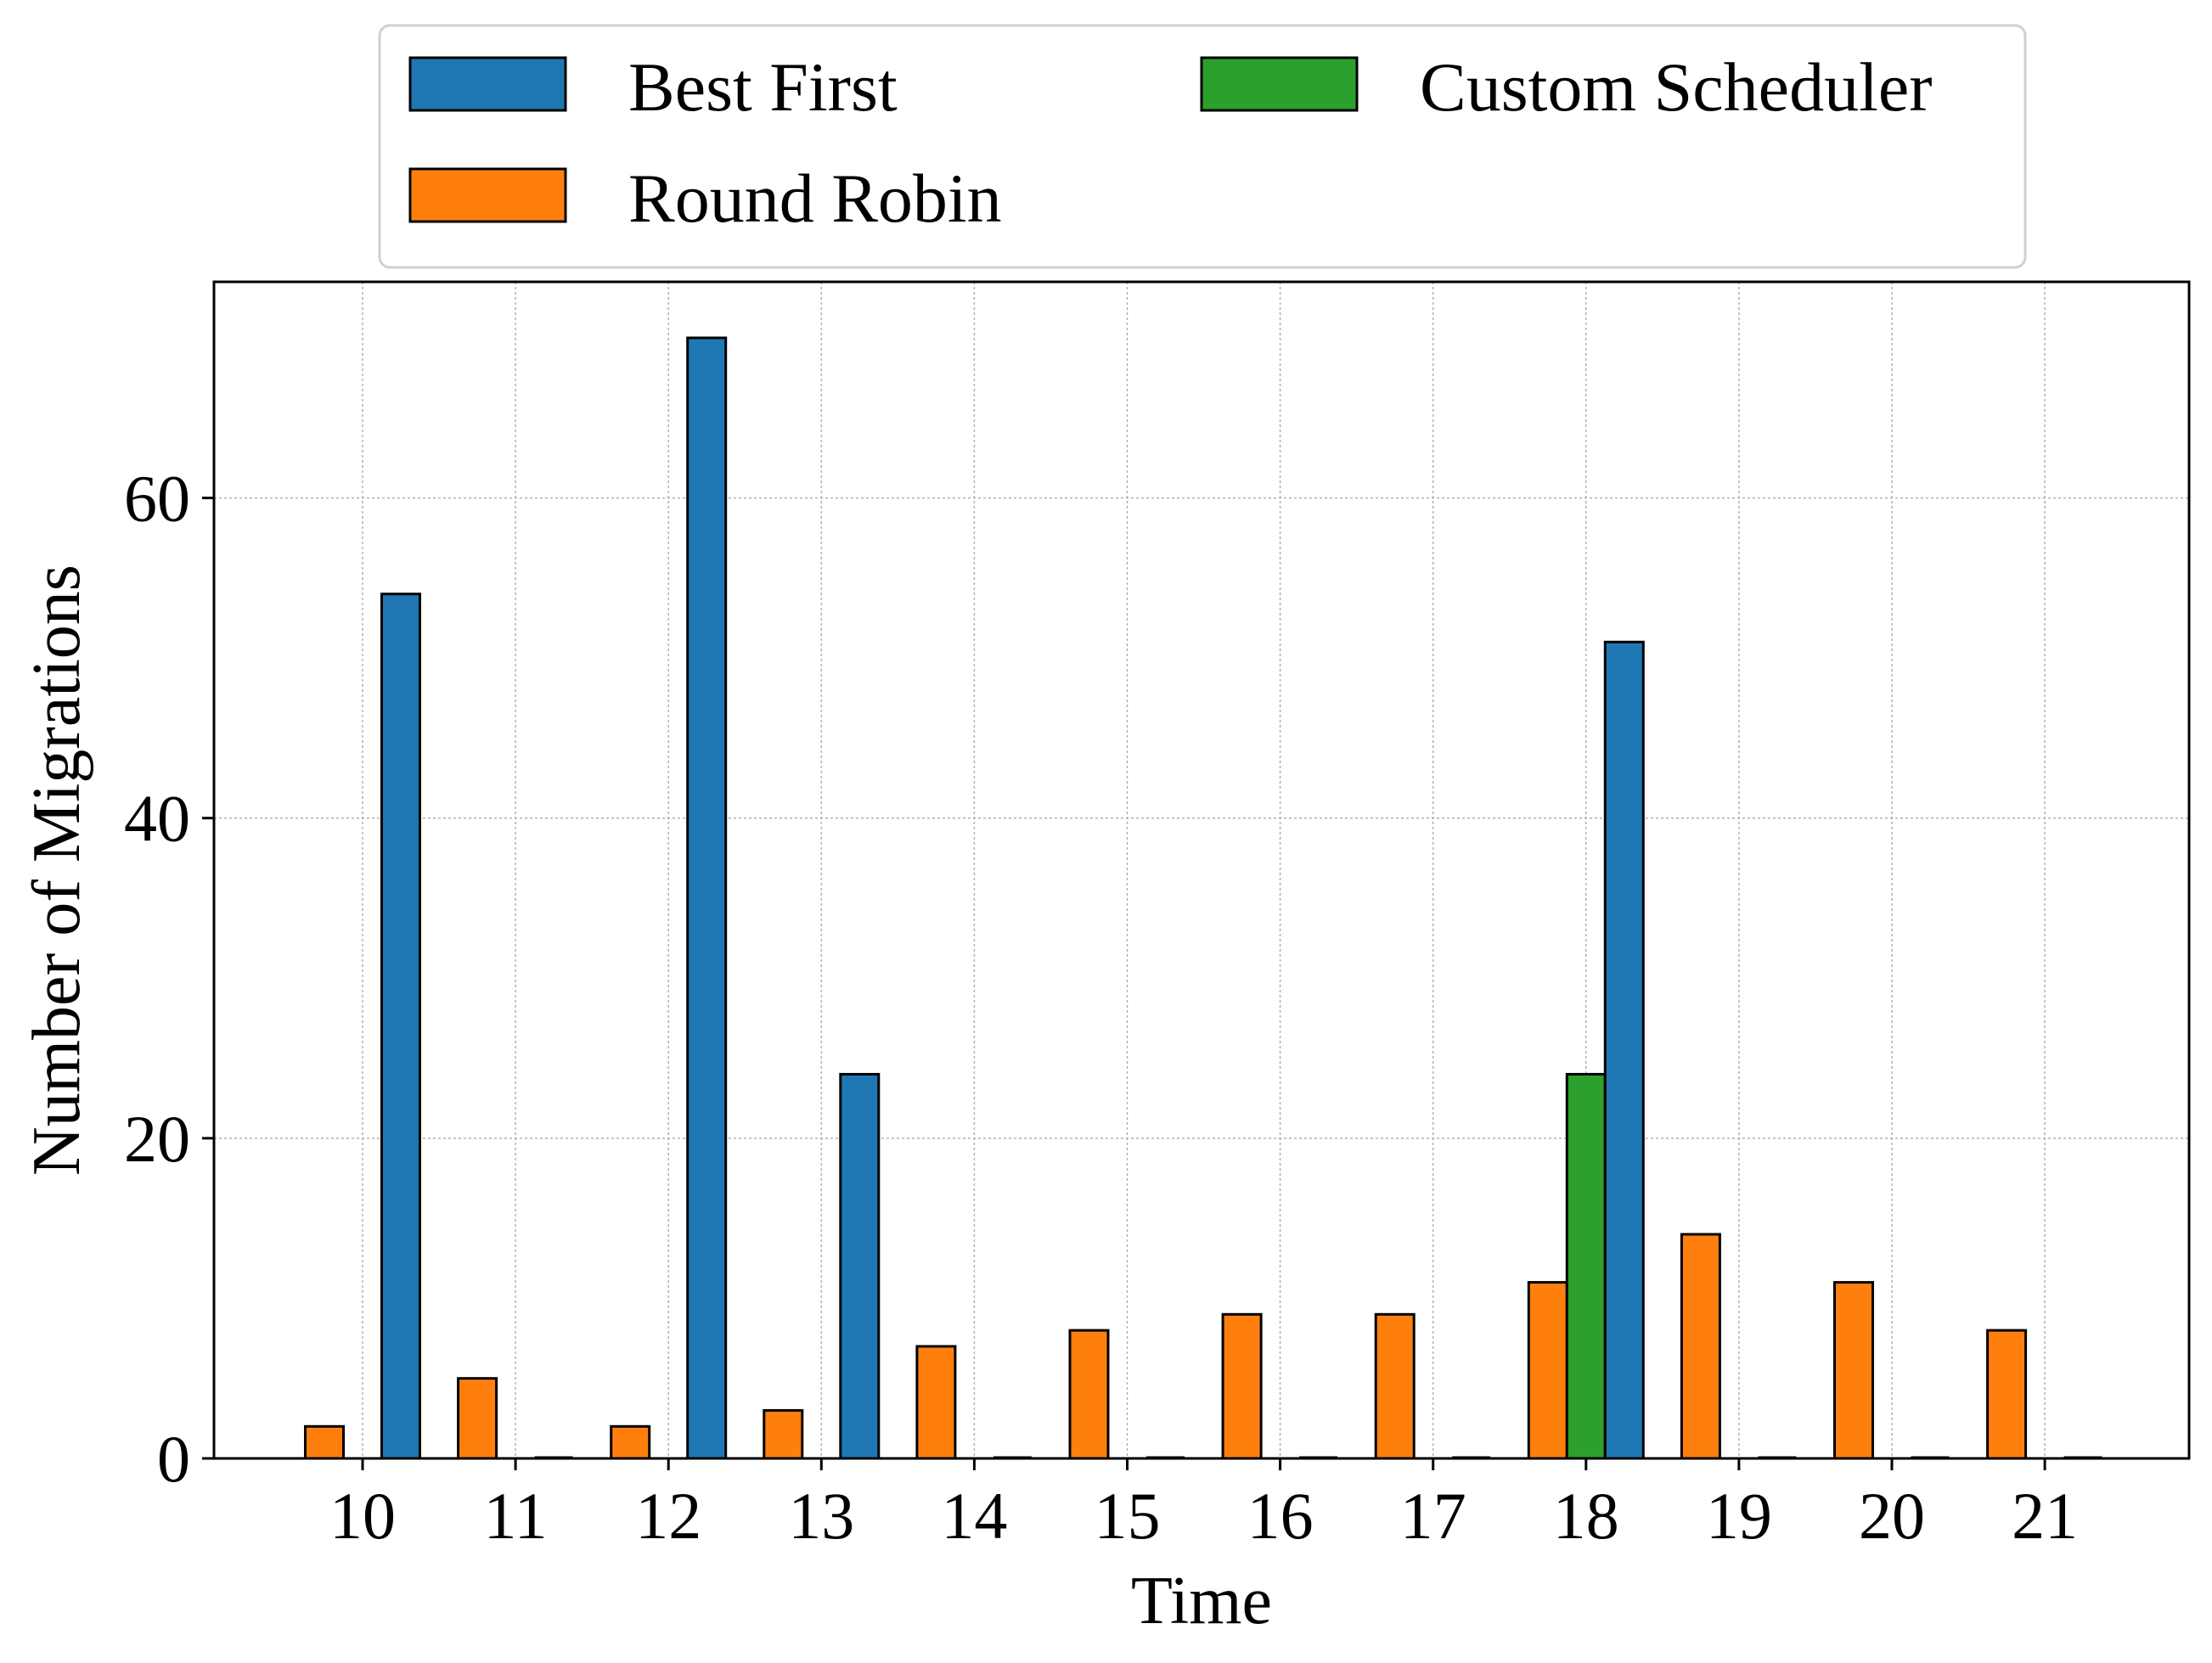 This screenshot has height=1663, width=2212. I want to click on y-tick-label: 0, so click(173, 1459).